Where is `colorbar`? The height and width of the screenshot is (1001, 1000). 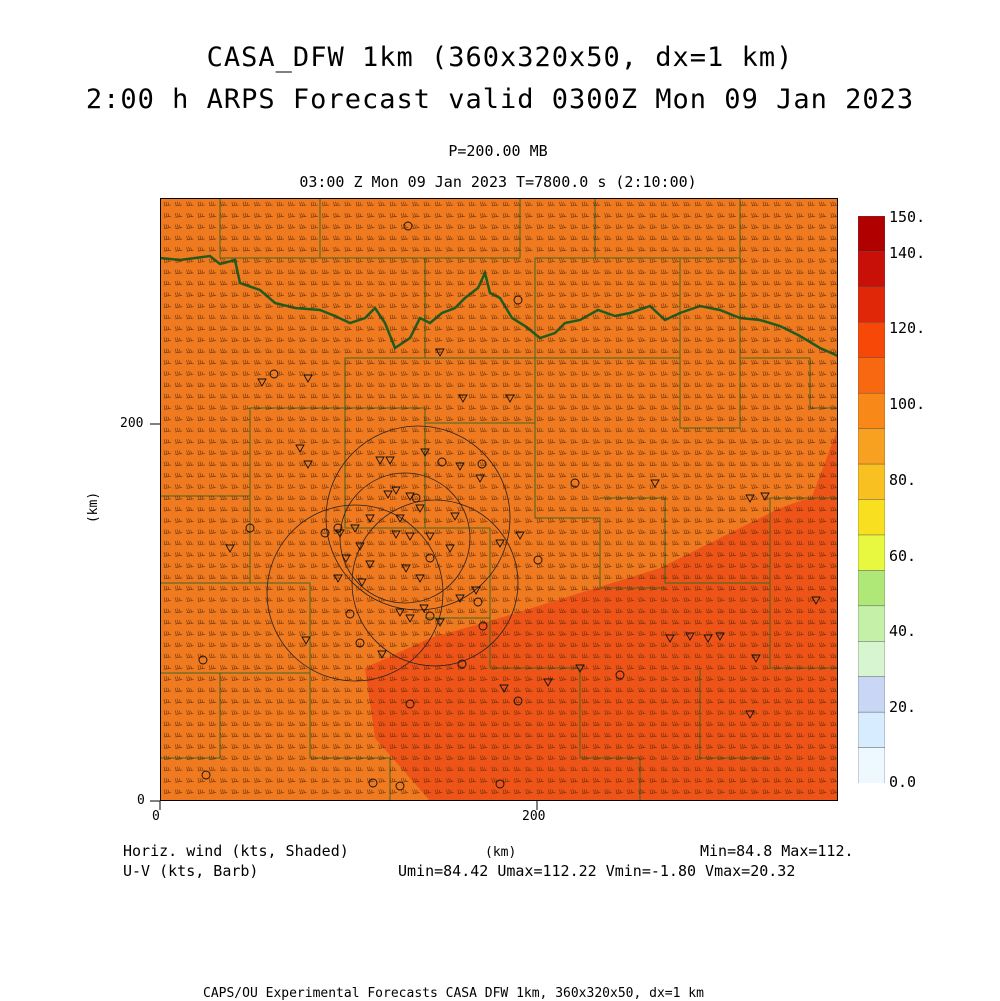 colorbar is located at coordinates (871, 499).